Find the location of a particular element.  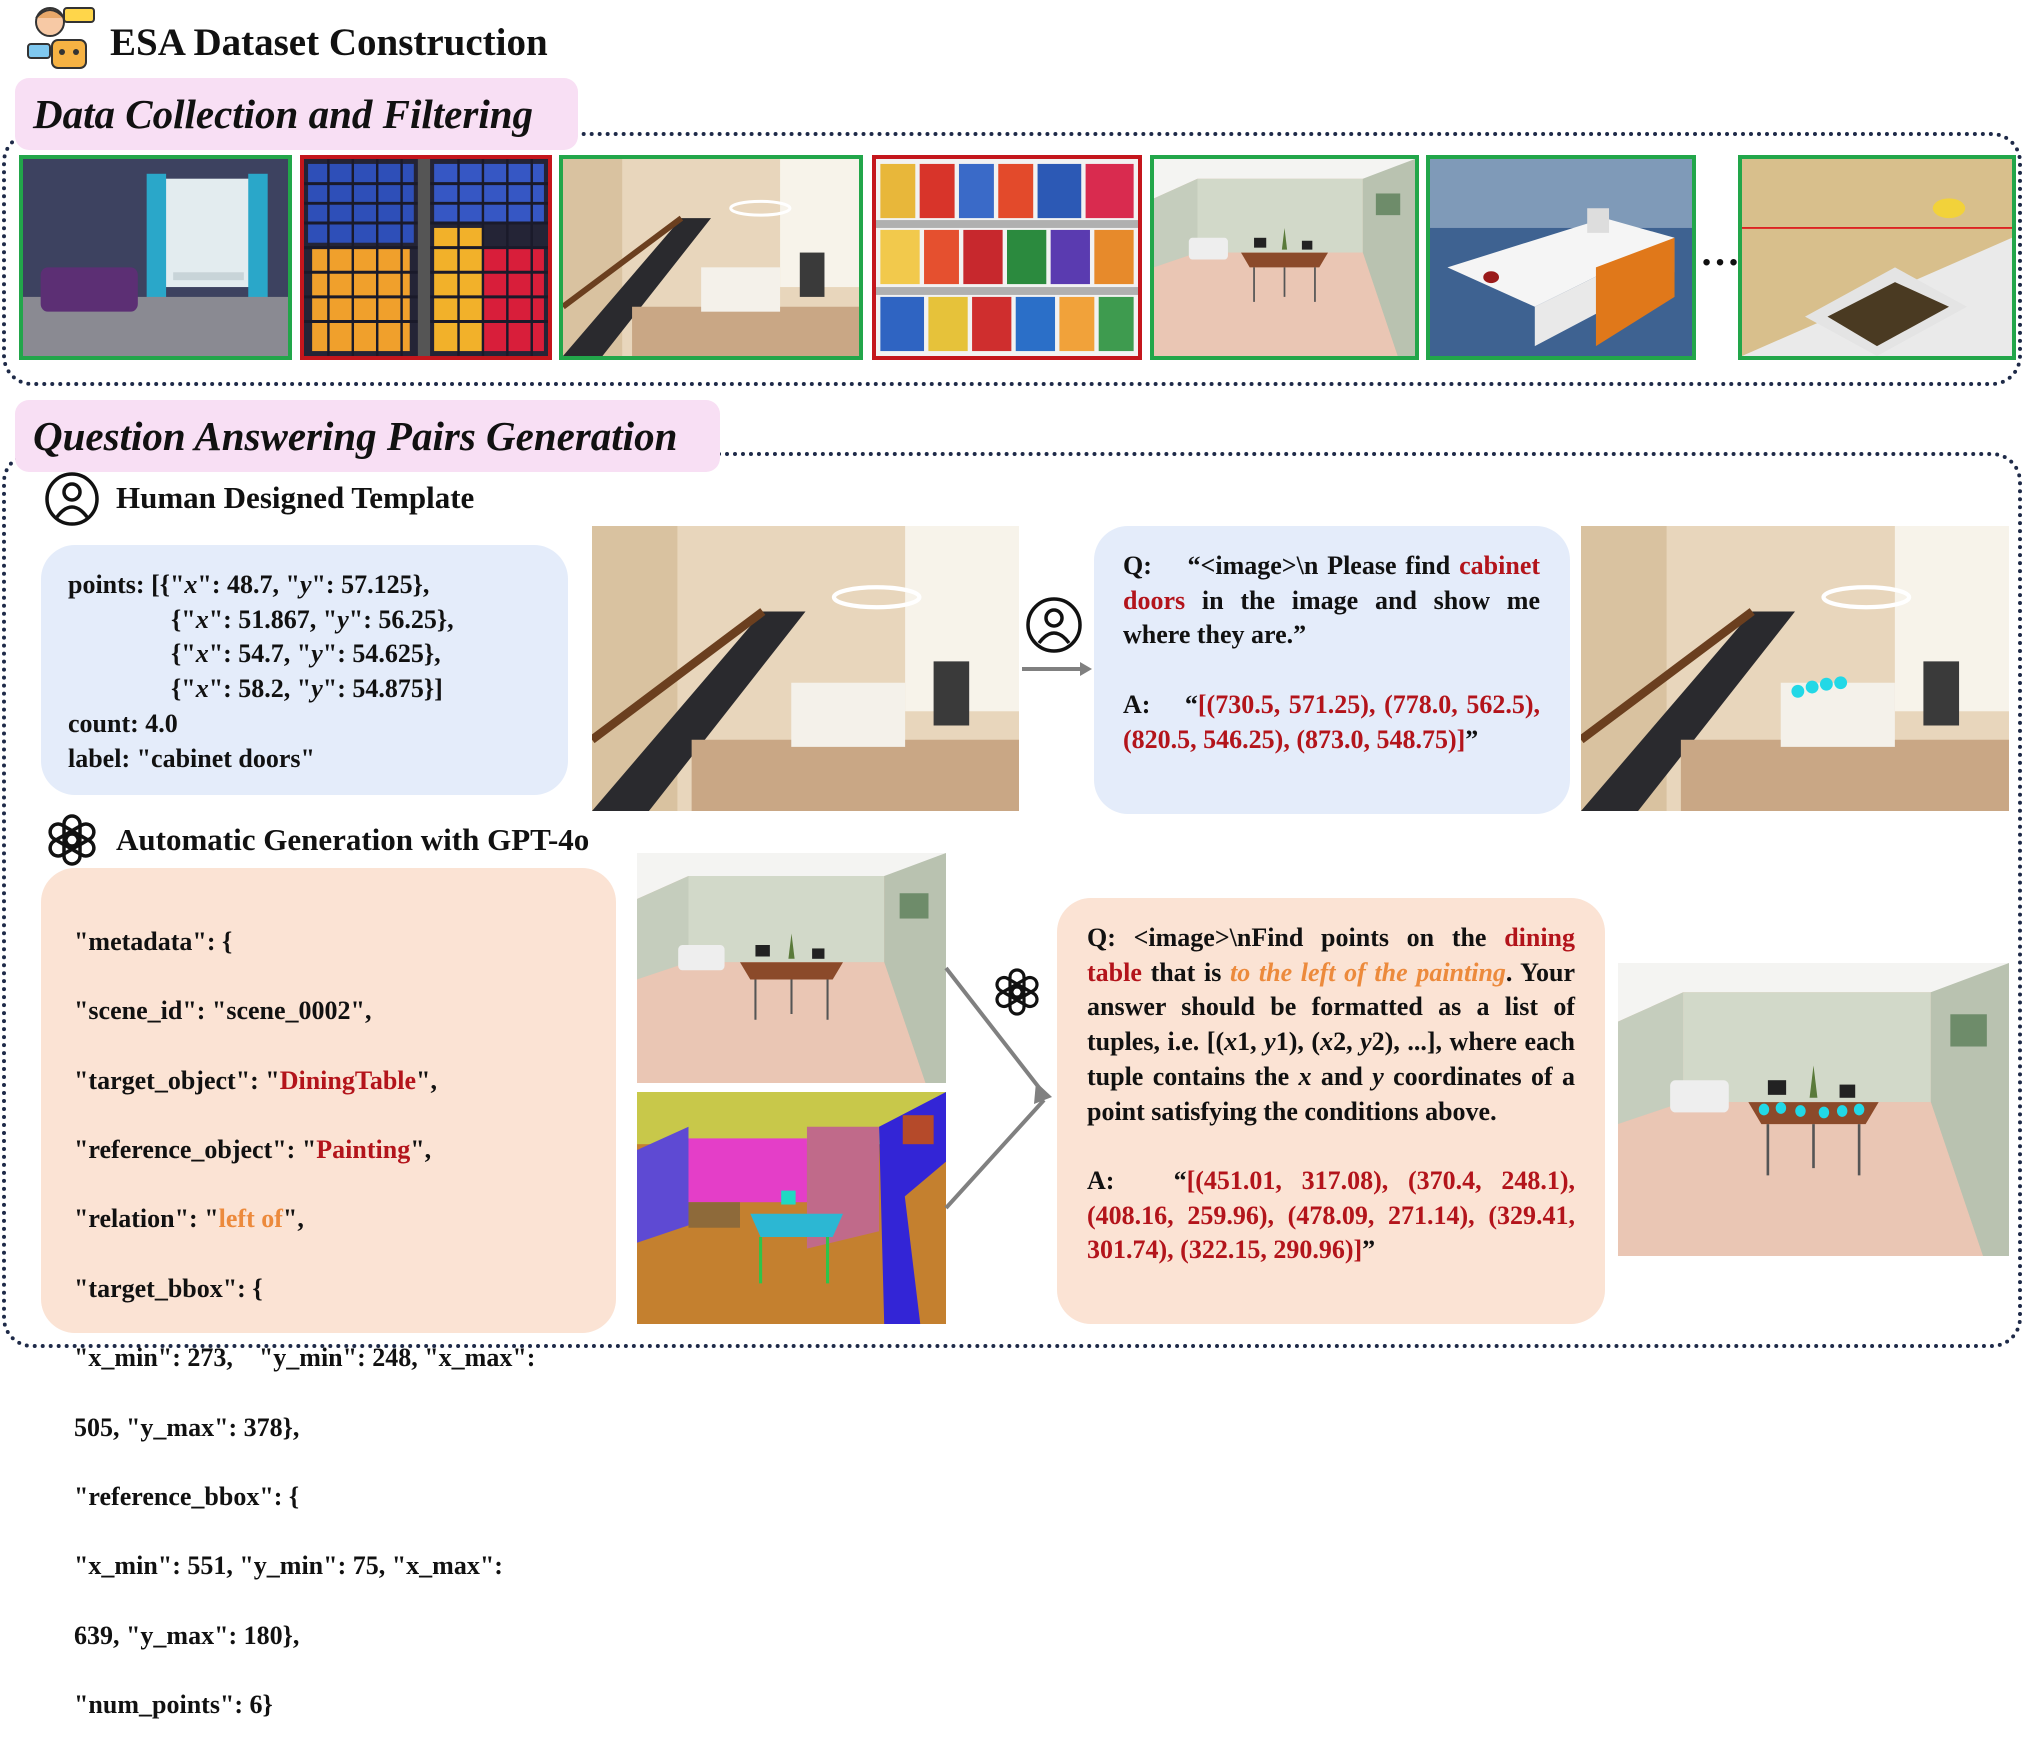

code: "reference_object": " is located at coordinates (195, 1149).